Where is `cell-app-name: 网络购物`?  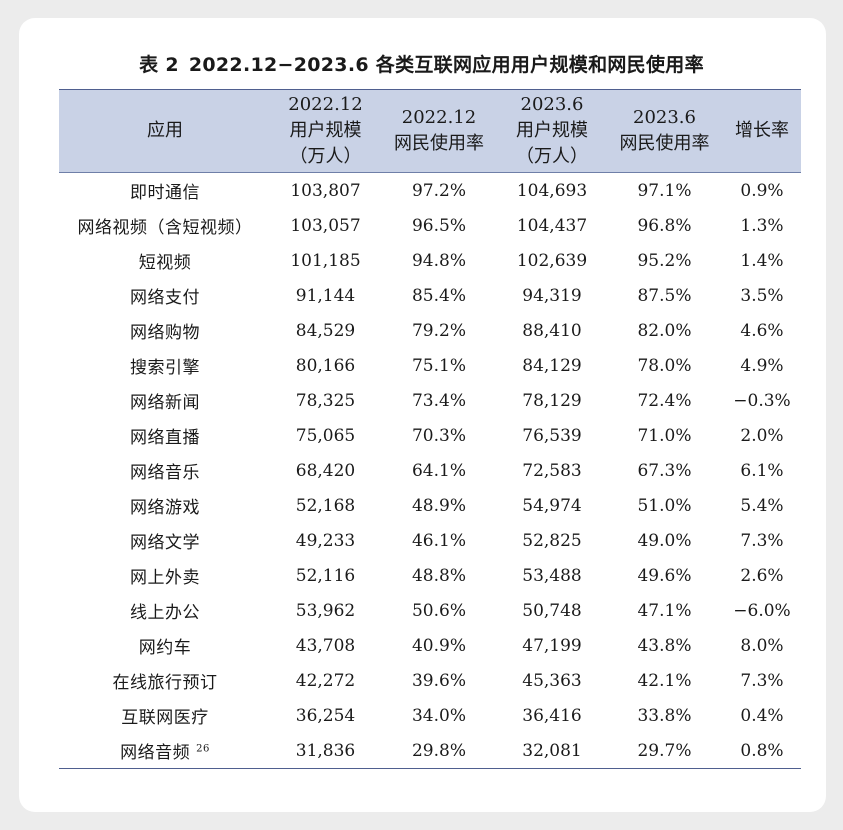
cell-app-name: 网络购物 is located at coordinates (165, 333).